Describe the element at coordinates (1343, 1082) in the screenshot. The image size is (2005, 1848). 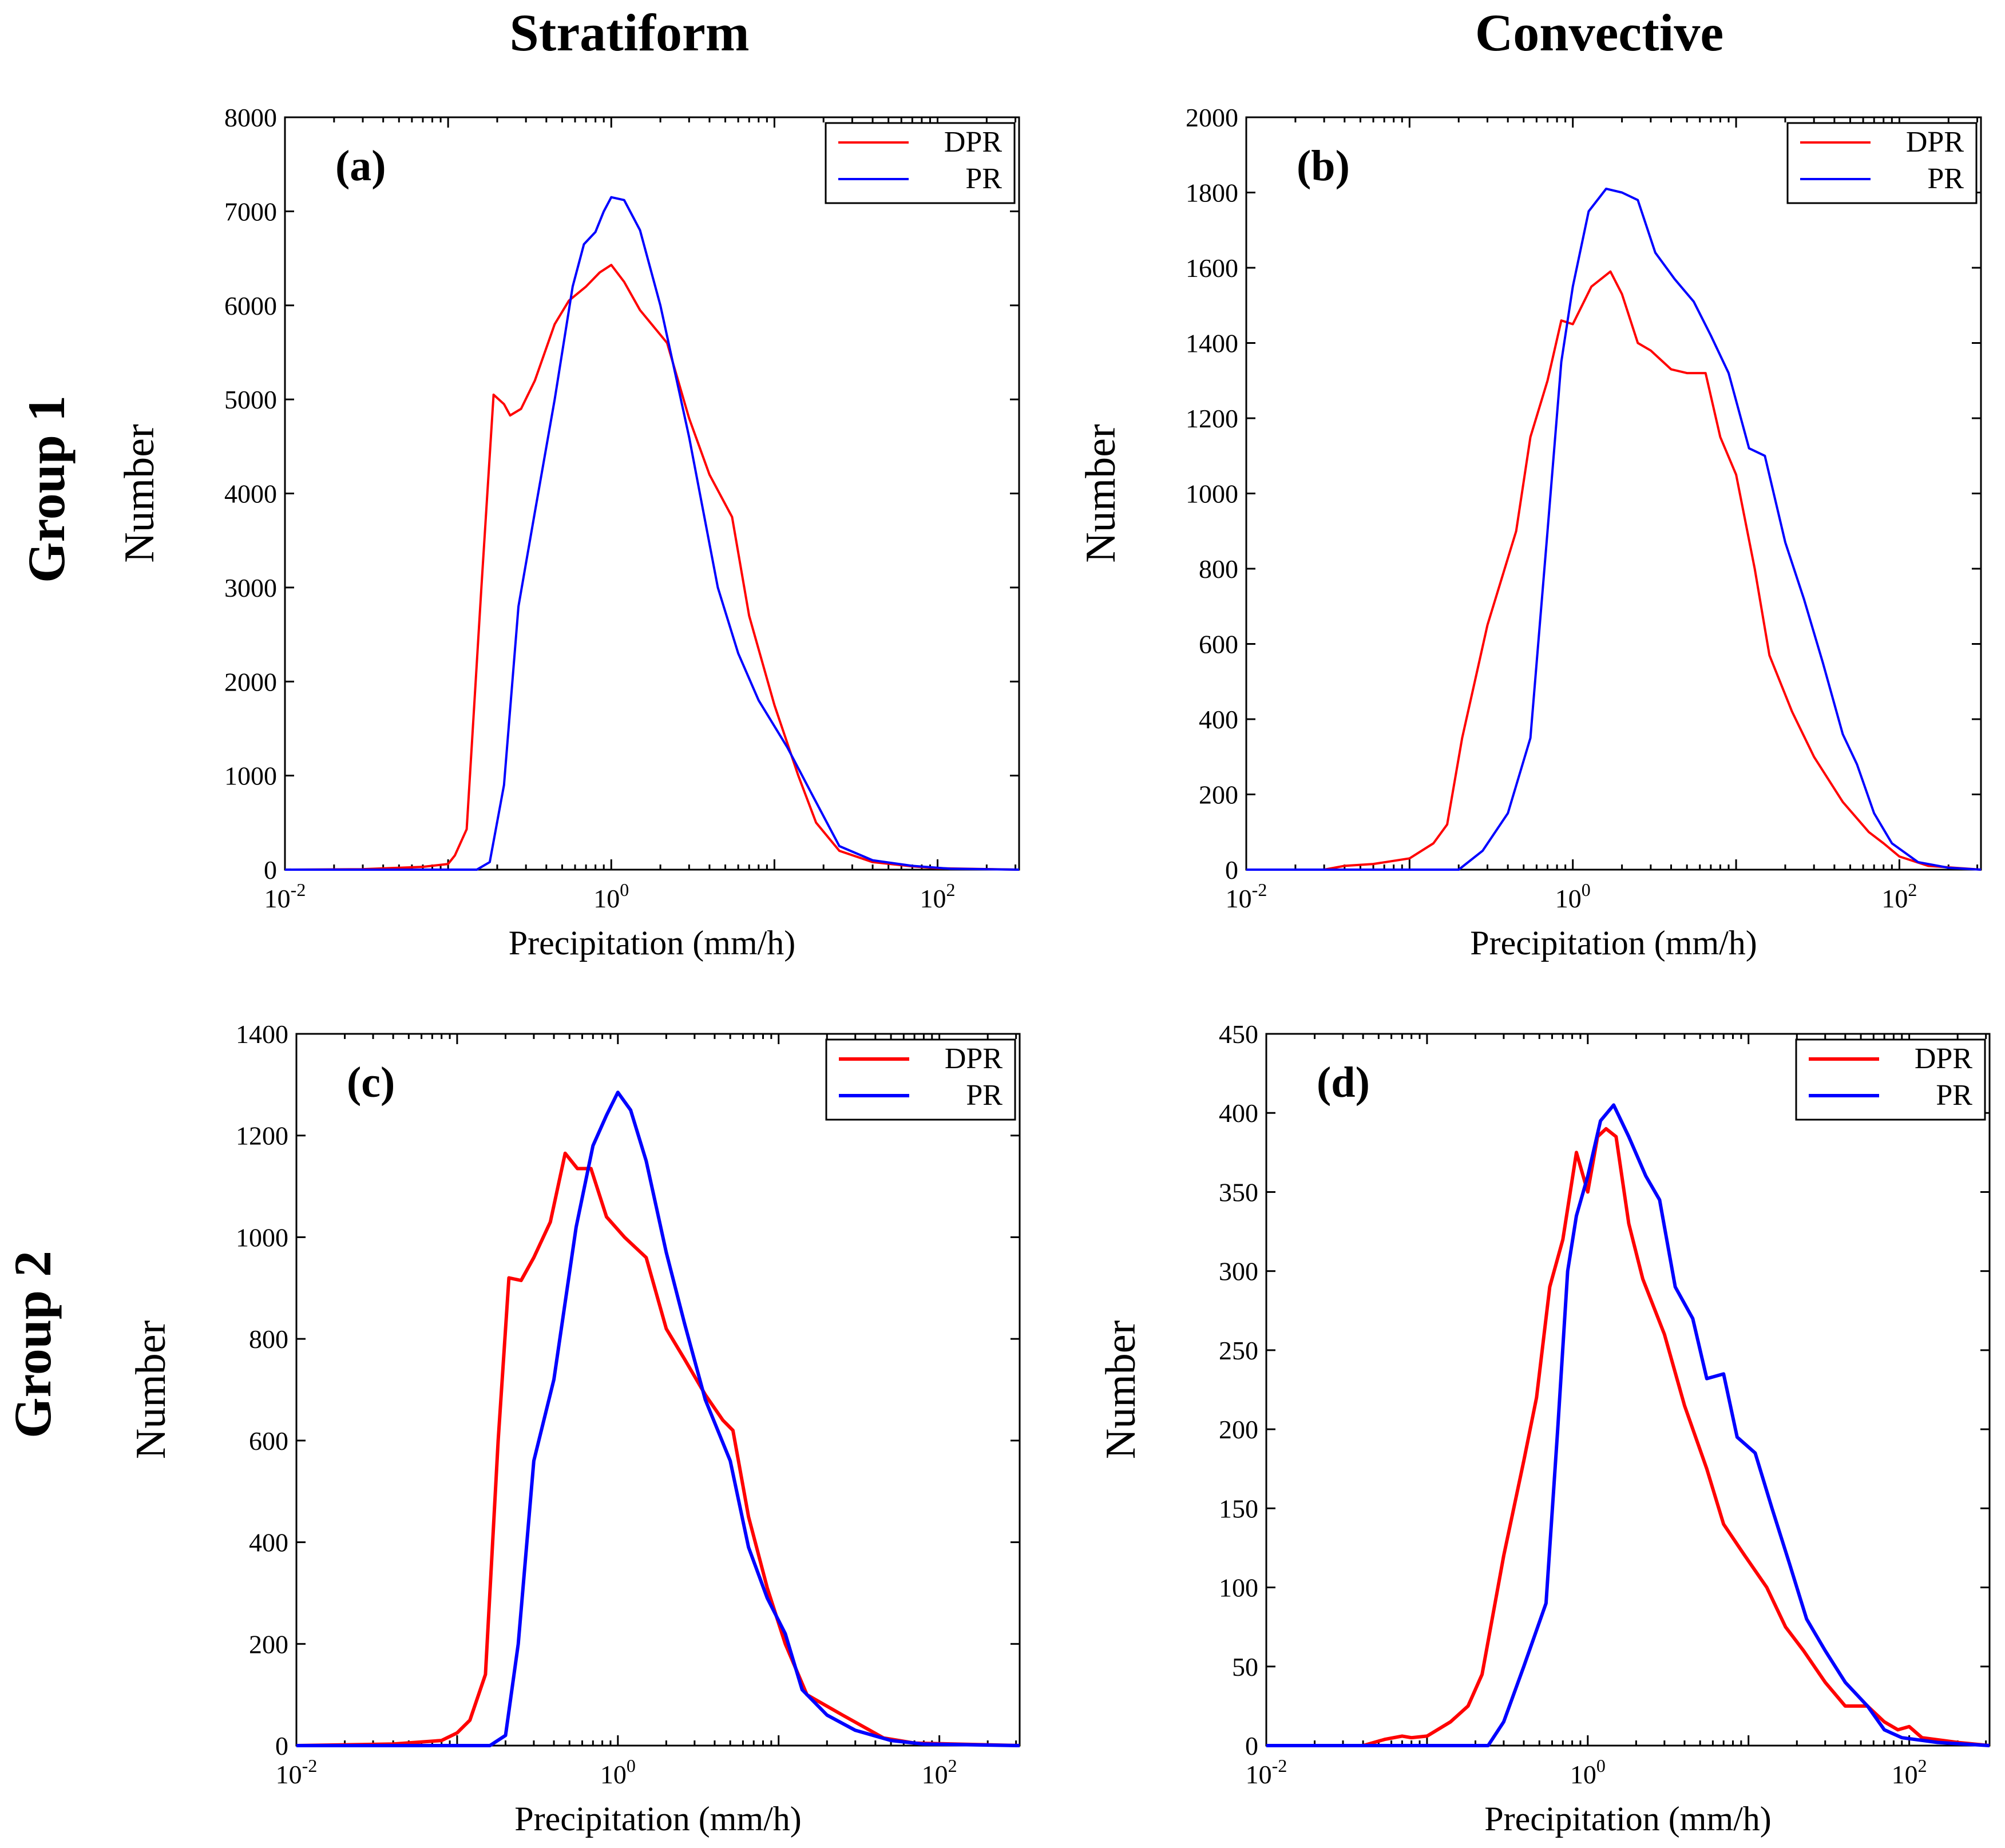
I see `panel-label: (d)` at that location.